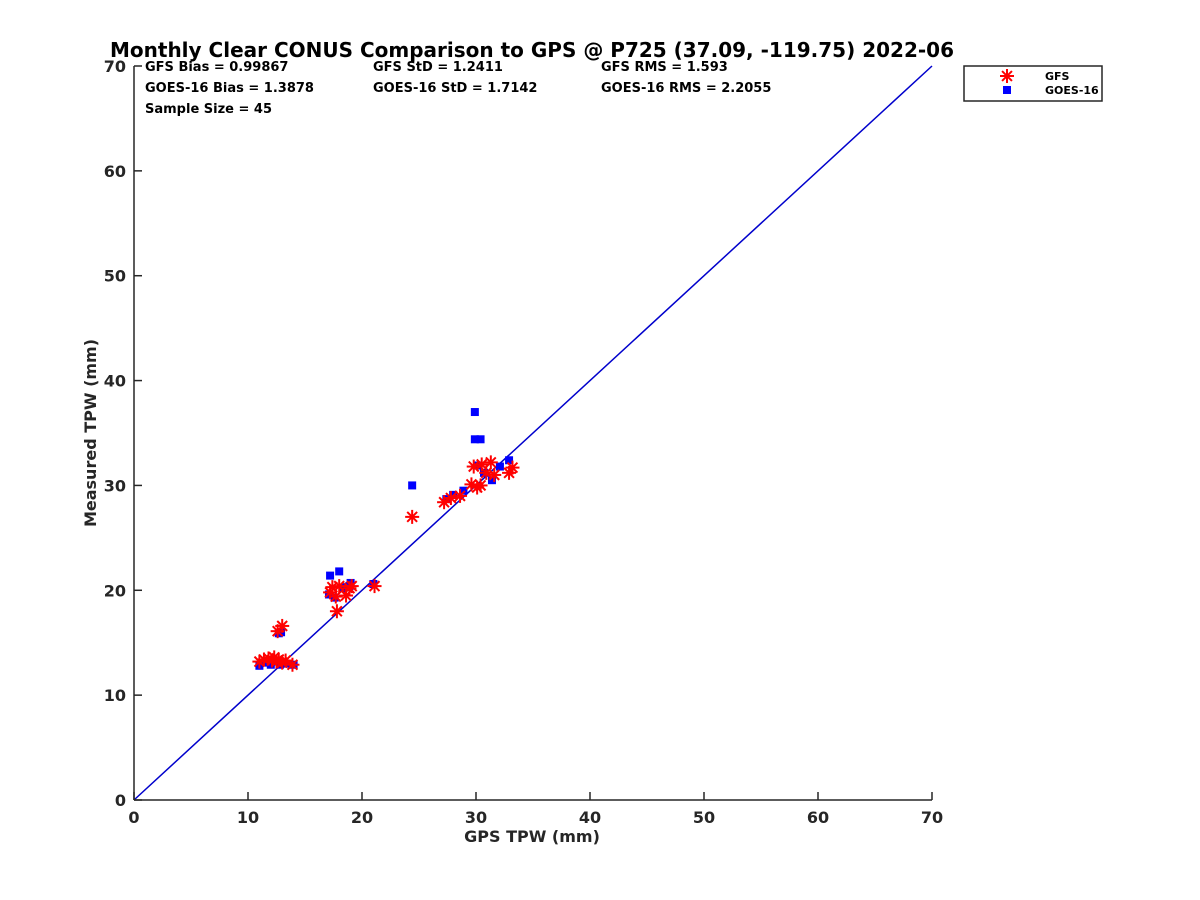 This screenshot has width=1200, height=900. Describe the element at coordinates (438, 67) in the screenshot. I see `stat-text: GFS StD = 1.2411` at that location.